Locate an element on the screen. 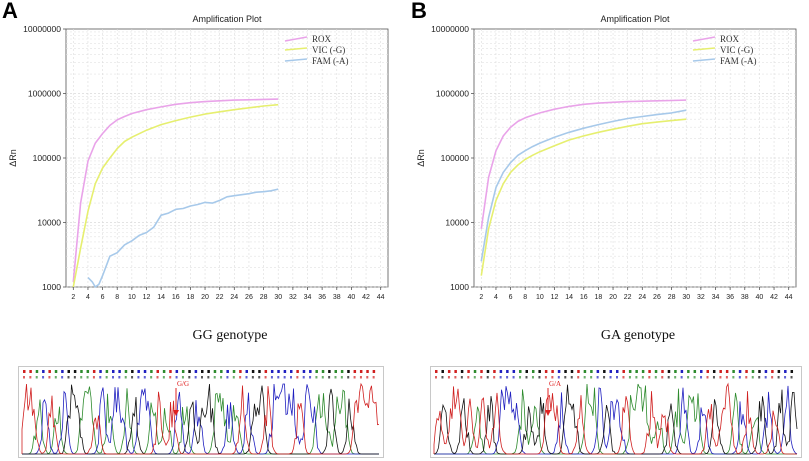  y-tick-label: 1000 is located at coordinates (51, 287).